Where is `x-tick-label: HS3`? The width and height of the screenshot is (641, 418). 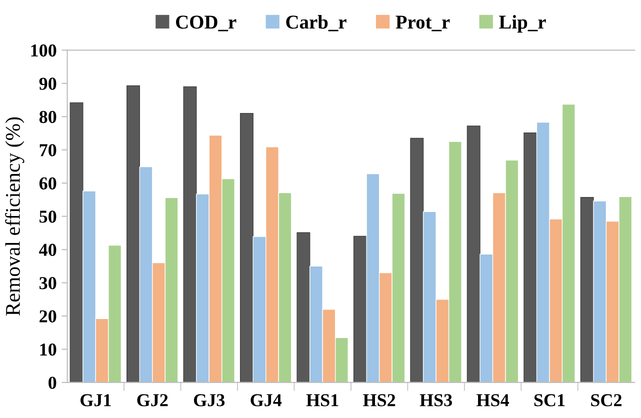
x-tick-label: HS3 is located at coordinates (436, 400).